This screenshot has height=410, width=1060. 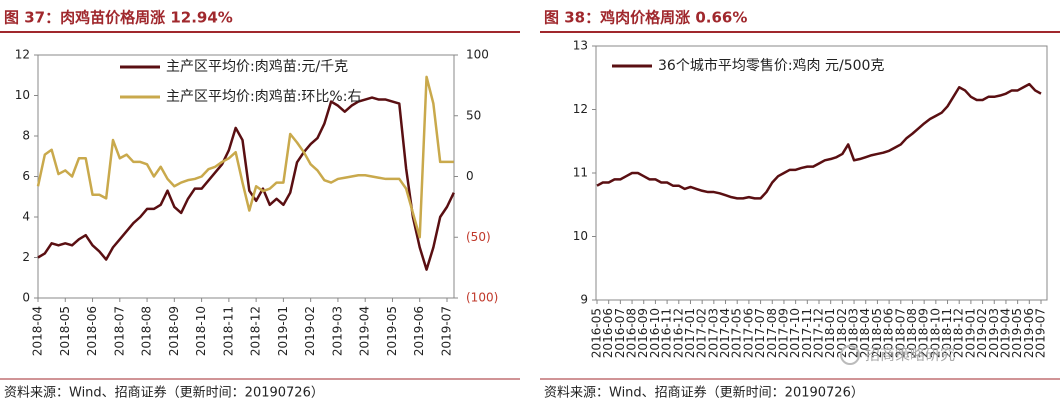 I want to click on x-tick-label: 2016-09, so click(x=643, y=333).